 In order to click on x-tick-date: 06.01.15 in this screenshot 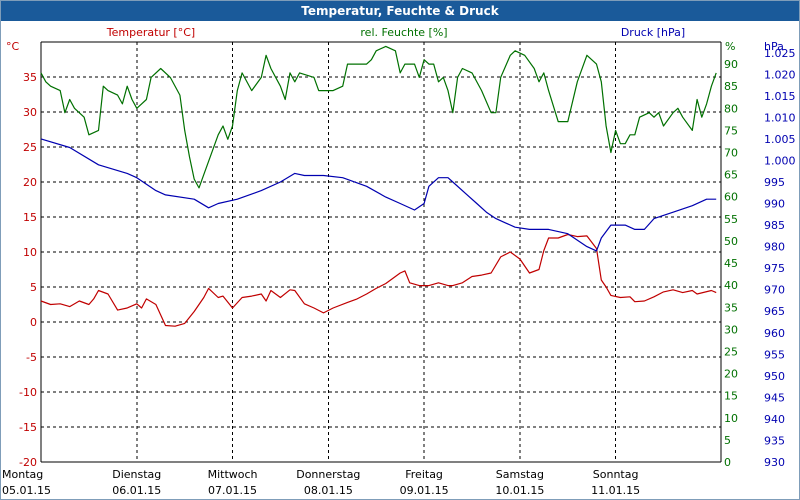, I will do `click(136, 490)`.